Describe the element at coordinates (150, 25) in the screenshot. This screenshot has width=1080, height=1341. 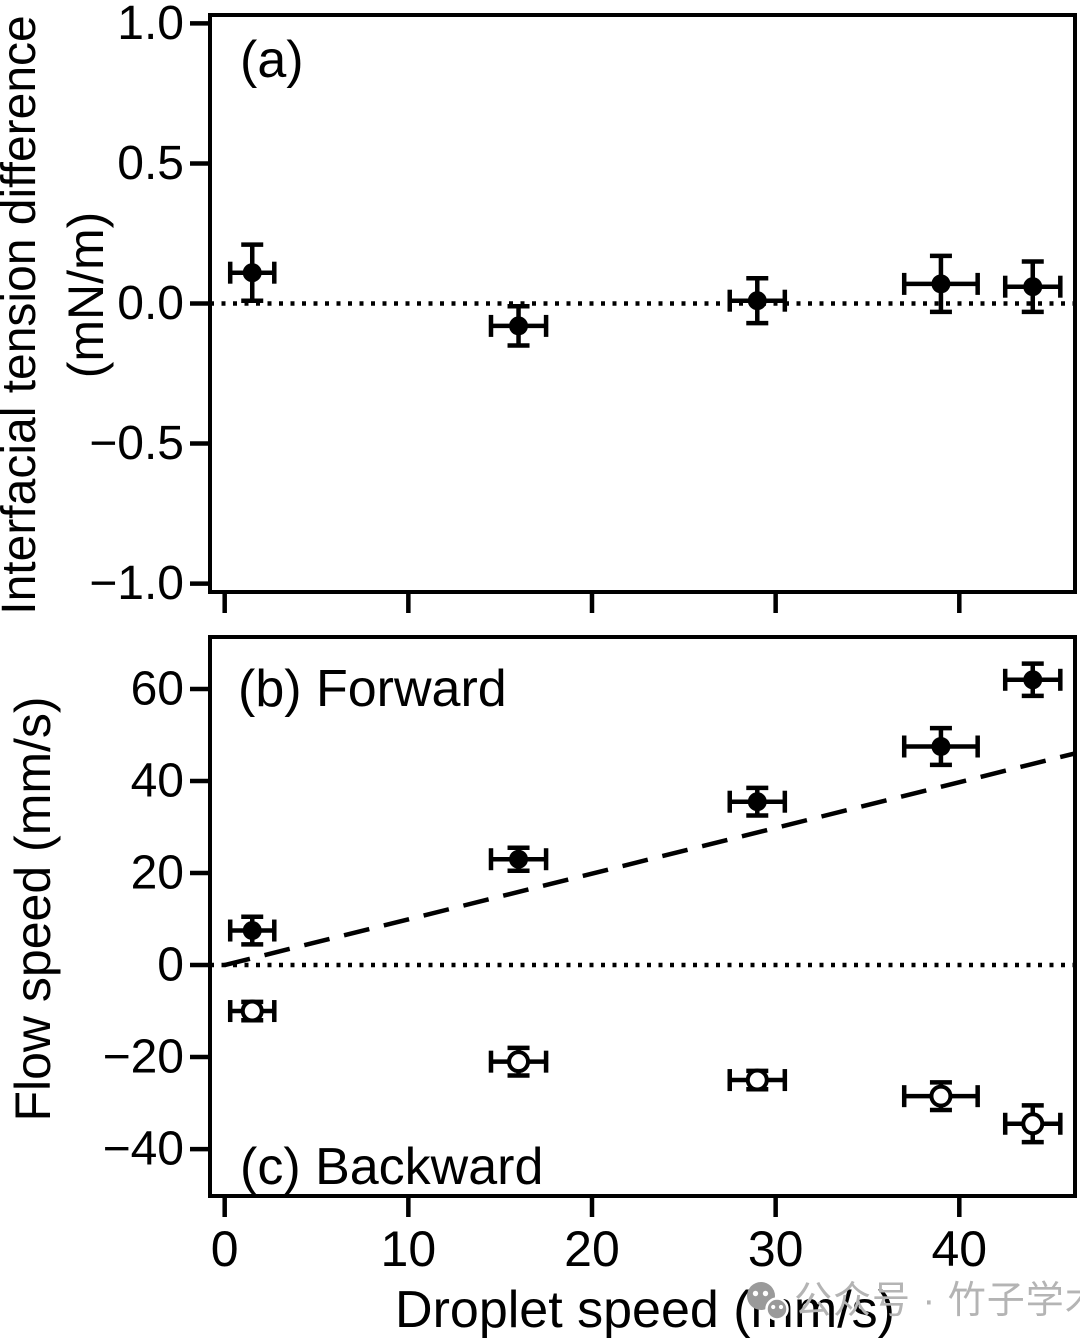
I see `y-tick-label: 1.0` at that location.